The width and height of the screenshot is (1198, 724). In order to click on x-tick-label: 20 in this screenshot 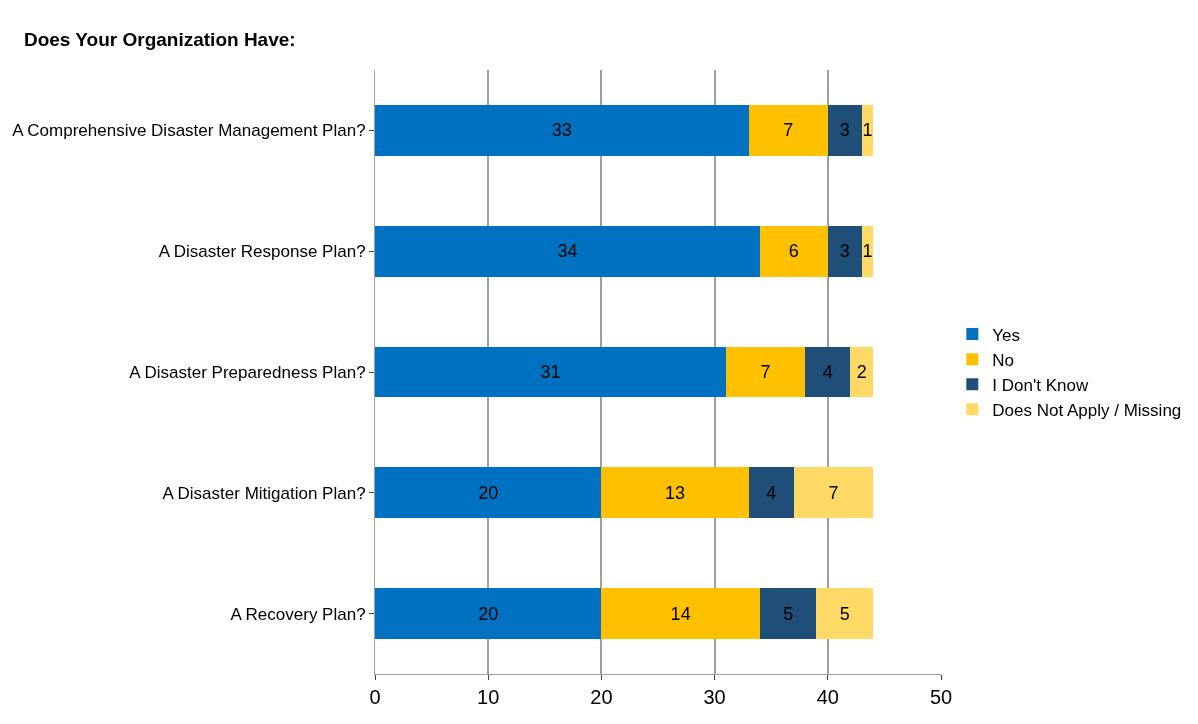, I will do `click(601, 697)`.